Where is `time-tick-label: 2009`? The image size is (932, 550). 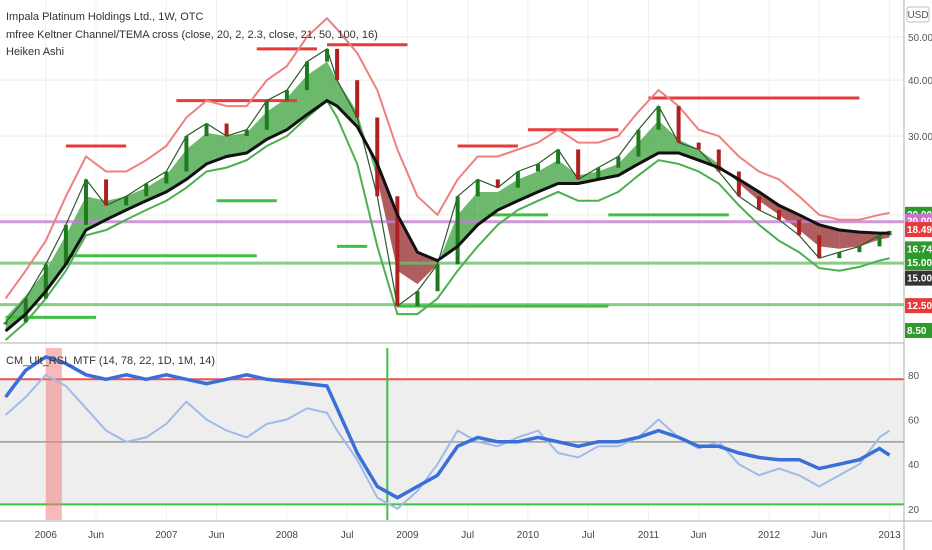 time-tick-label: 2009 is located at coordinates (407, 535).